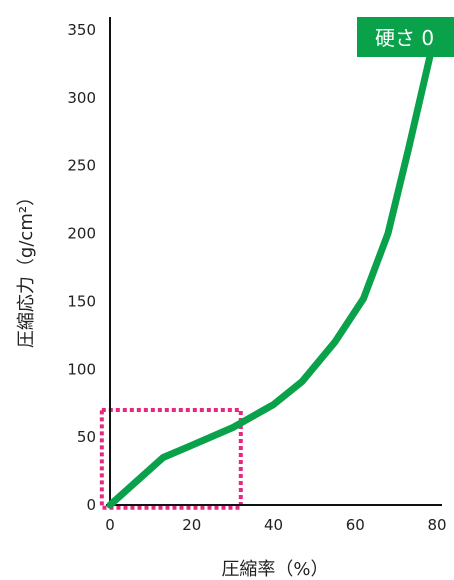 The width and height of the screenshot is (454, 580). I want to click on x-tick-label: 20, so click(191, 525).